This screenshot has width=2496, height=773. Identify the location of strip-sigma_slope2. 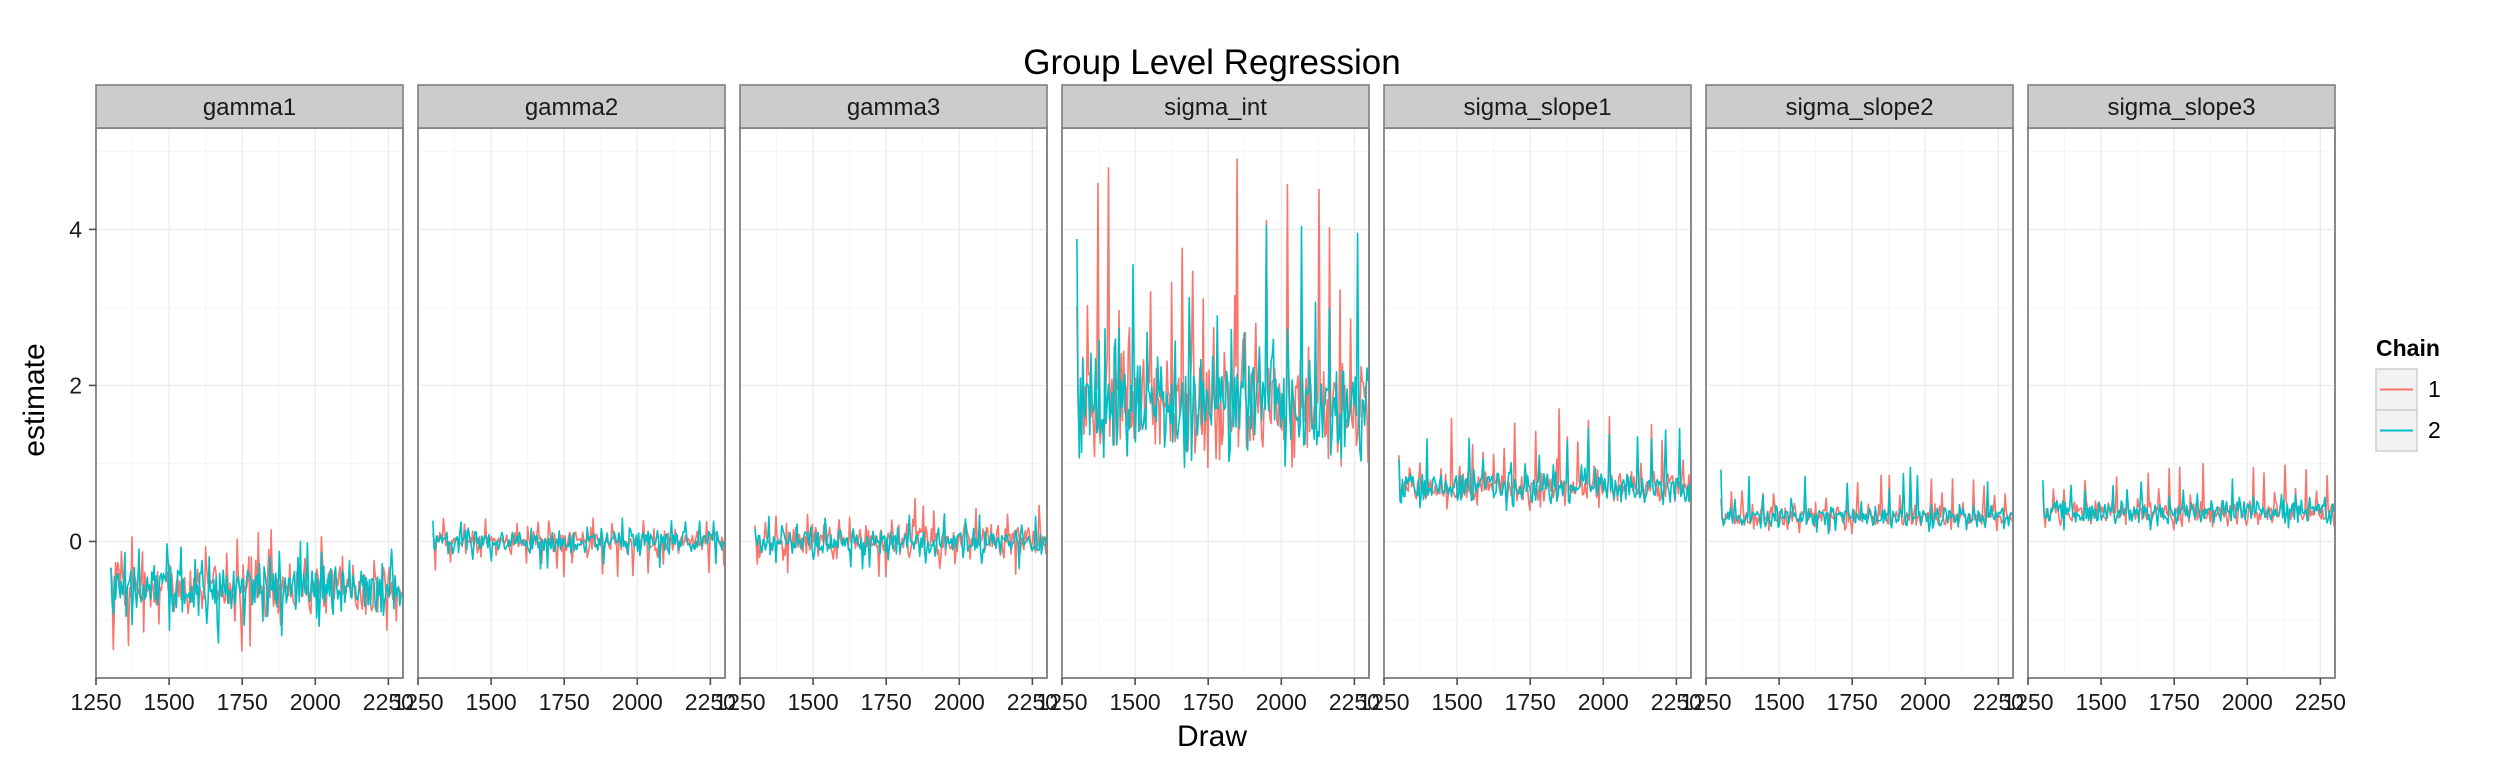
(1859, 106).